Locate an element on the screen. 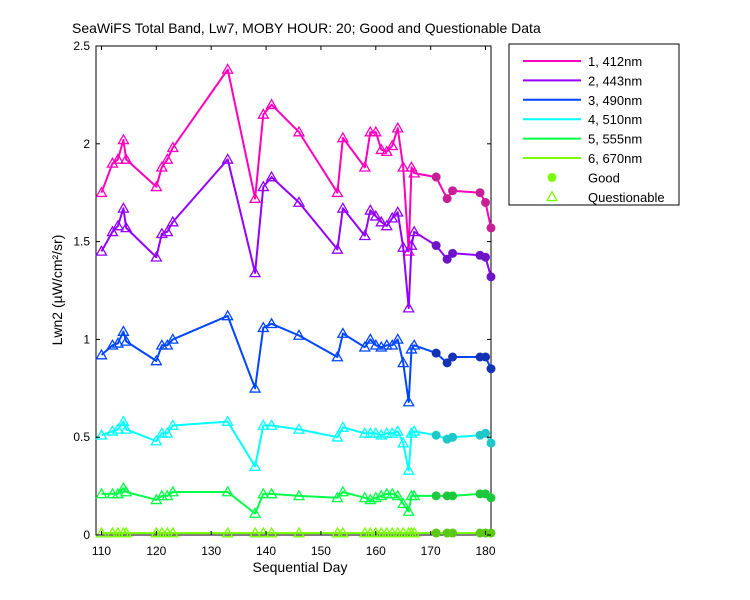  y-tick-label: 2.5 is located at coordinates (81, 46).